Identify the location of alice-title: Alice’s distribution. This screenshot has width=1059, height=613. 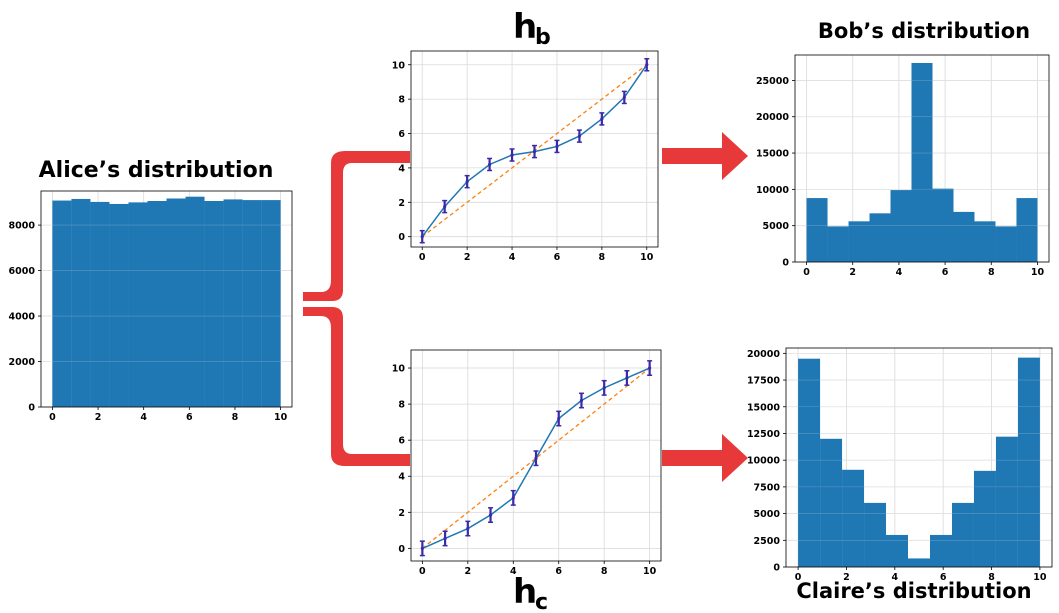
(156, 170).